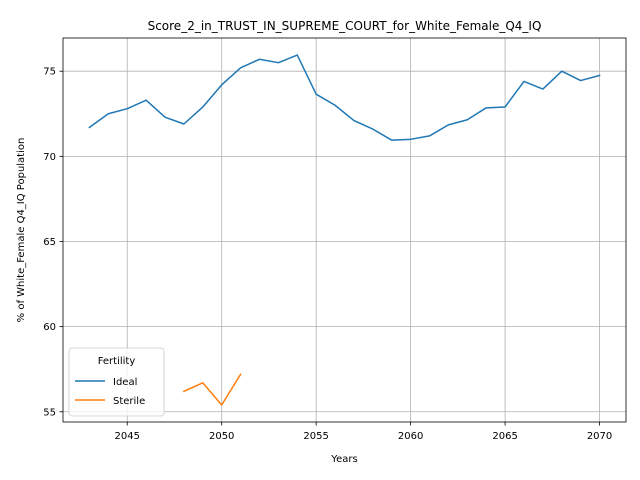 This screenshot has height=480, width=640. Describe the element at coordinates (344, 97) in the screenshot. I see `series-line-ideal` at that location.